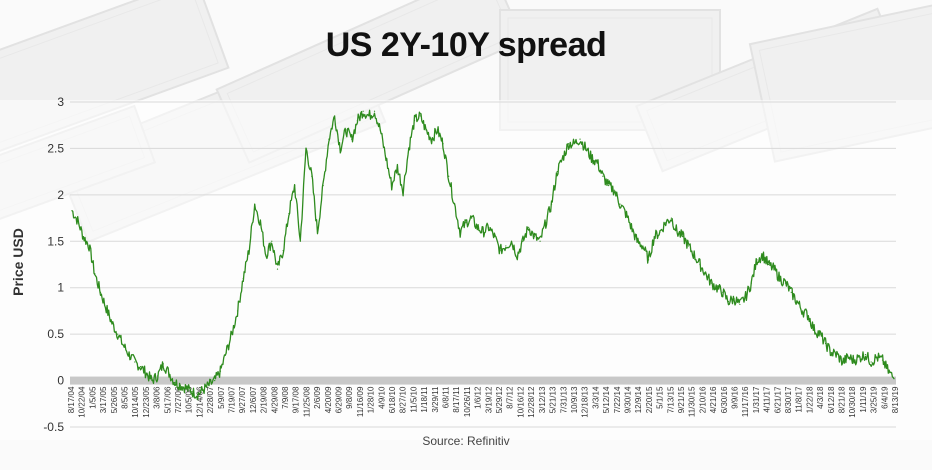 This screenshot has width=932, height=470. What do you see at coordinates (92, 397) in the screenshot?
I see `x-tick-label: 1/5/05` at bounding box center [92, 397].